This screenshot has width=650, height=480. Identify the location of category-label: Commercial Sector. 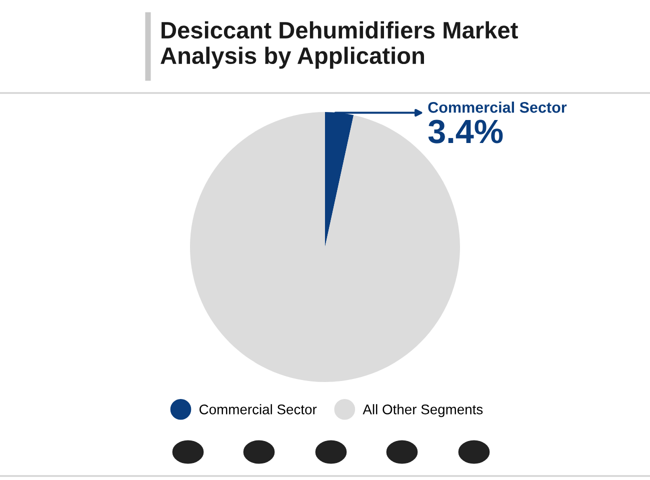
(258, 409).